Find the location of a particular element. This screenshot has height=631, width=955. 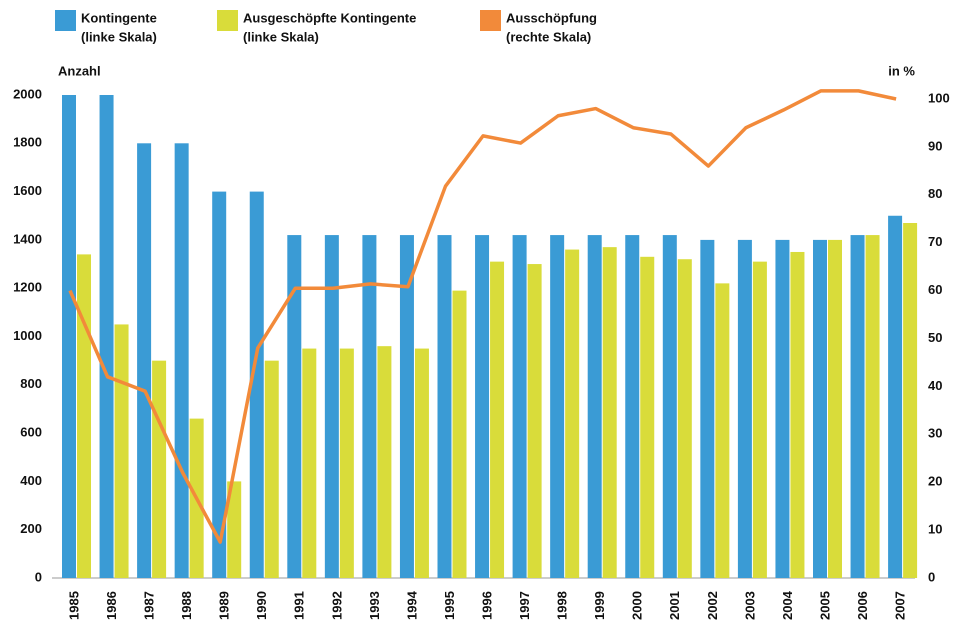

x-tick-label: 1989 is located at coordinates (224, 605).